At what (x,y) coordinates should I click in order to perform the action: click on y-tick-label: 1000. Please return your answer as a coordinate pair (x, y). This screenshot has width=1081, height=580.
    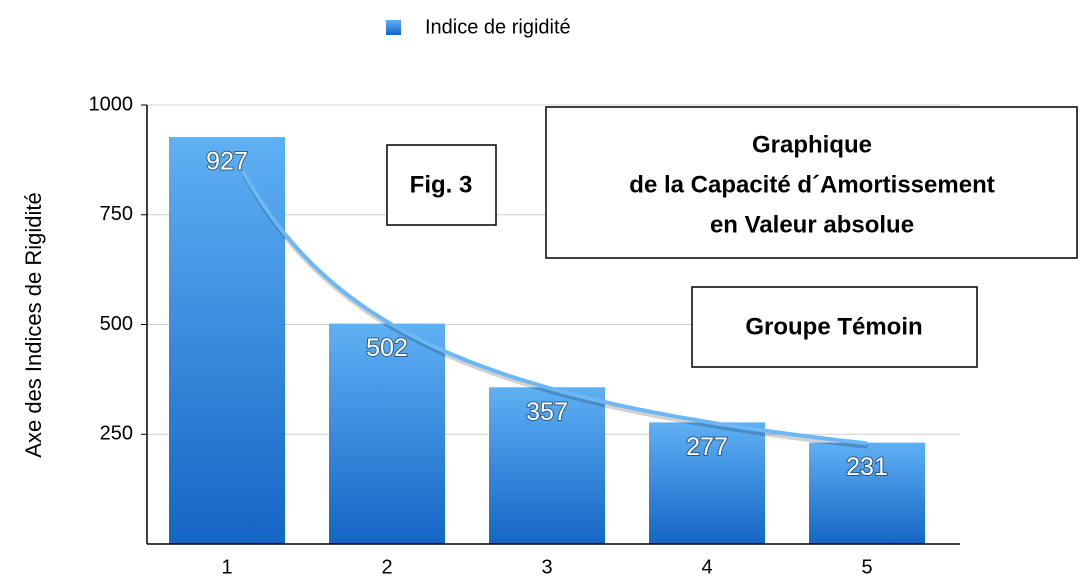
    Looking at the image, I should click on (111, 104).